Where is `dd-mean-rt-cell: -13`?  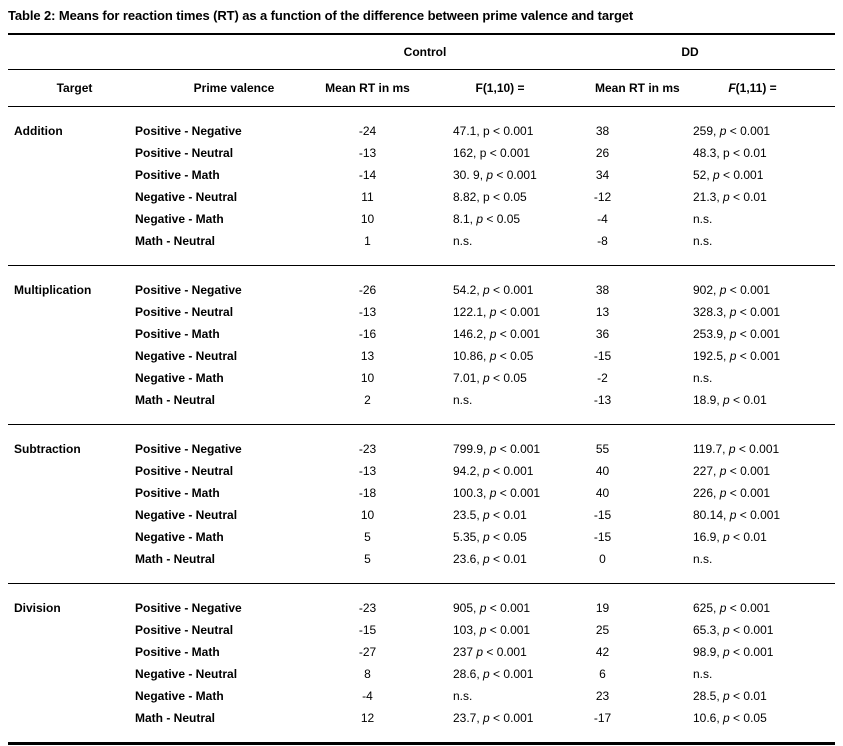 dd-mean-rt-cell: -13 is located at coordinates (602, 407).